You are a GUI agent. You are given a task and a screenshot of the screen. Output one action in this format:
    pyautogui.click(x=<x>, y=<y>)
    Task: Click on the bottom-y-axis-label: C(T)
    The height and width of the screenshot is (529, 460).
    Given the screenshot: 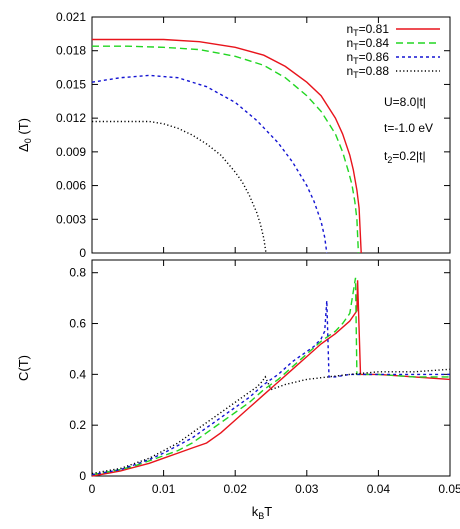 What is the action you would take?
    pyautogui.click(x=23, y=368)
    